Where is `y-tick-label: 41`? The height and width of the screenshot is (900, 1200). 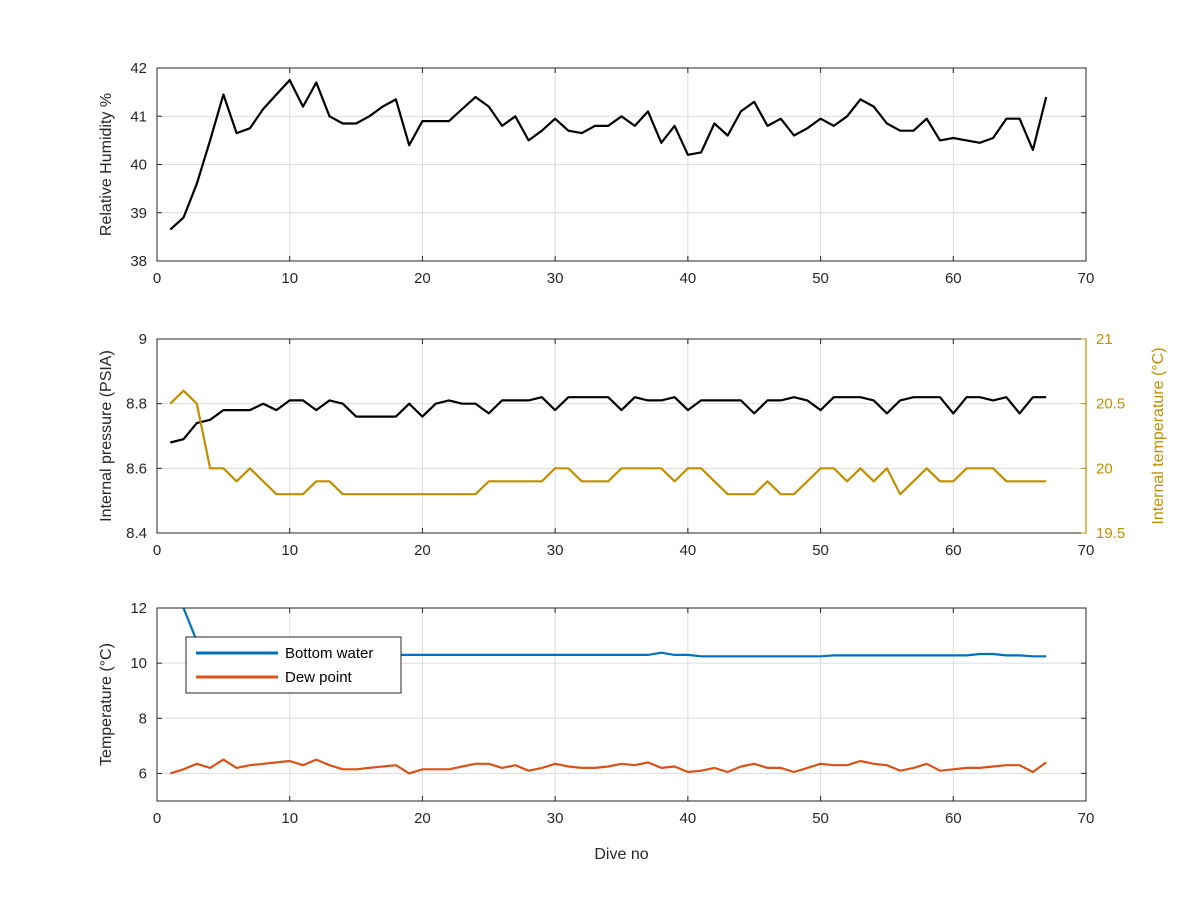 y-tick-label: 41 is located at coordinates (138, 116).